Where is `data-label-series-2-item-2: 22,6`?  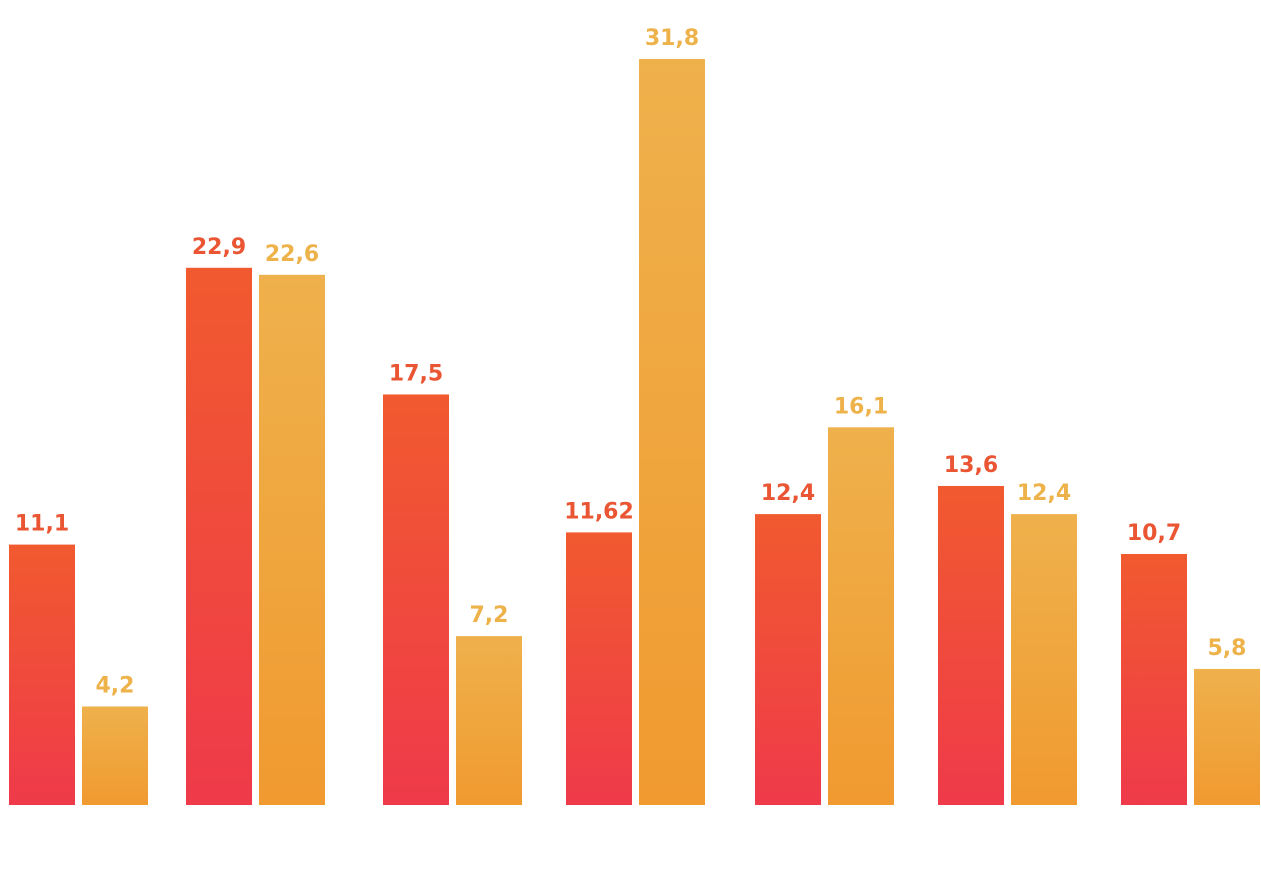 data-label-series-2-item-2: 22,6 is located at coordinates (292, 254).